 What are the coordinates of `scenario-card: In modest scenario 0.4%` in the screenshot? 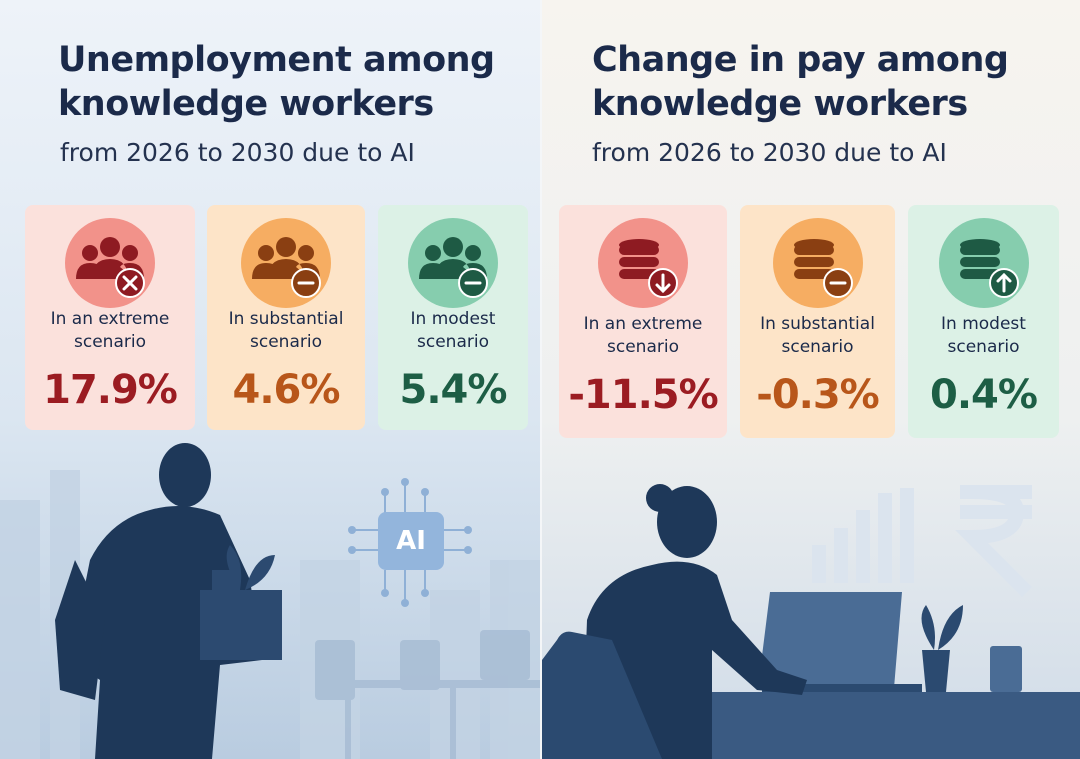 It's located at (983, 321).